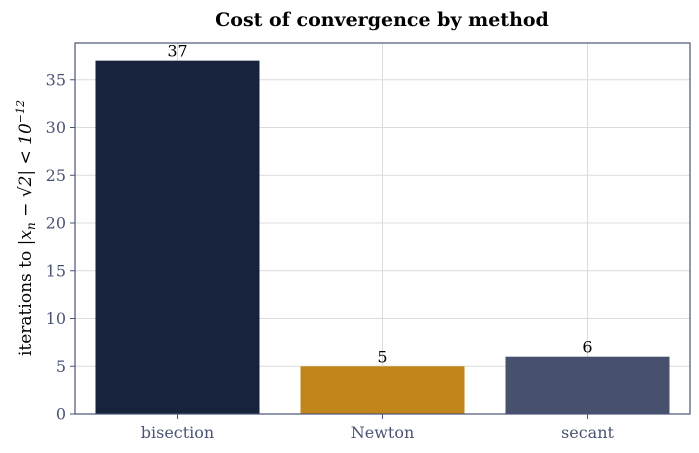 This screenshot has width=699, height=453. Describe the element at coordinates (26, 172) in the screenshot. I see `y-axis-label-math-middle: − √2| < 10` at that location.